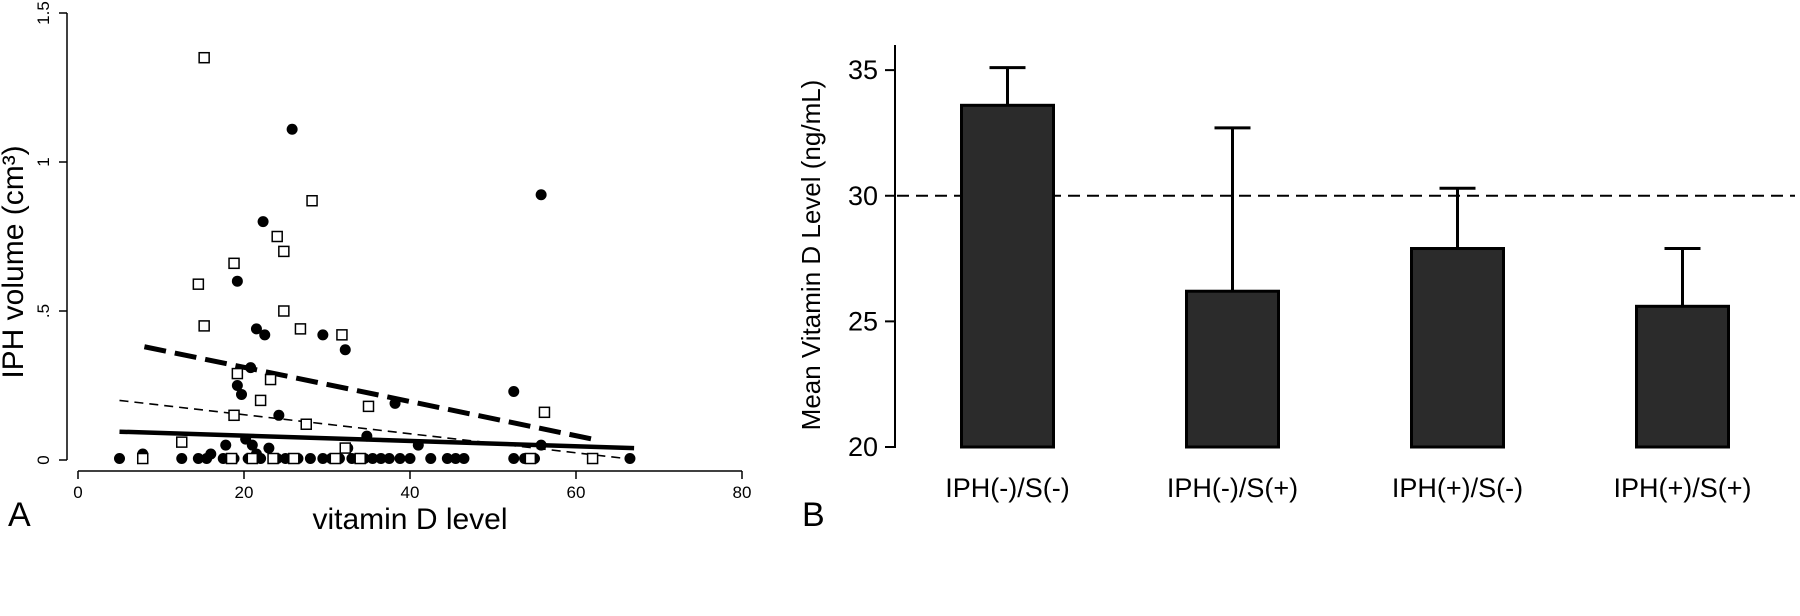 This screenshot has height=616, width=1800. I want to click on panel-b-category-label: IPH(-)/S(+), so click(1232, 488).